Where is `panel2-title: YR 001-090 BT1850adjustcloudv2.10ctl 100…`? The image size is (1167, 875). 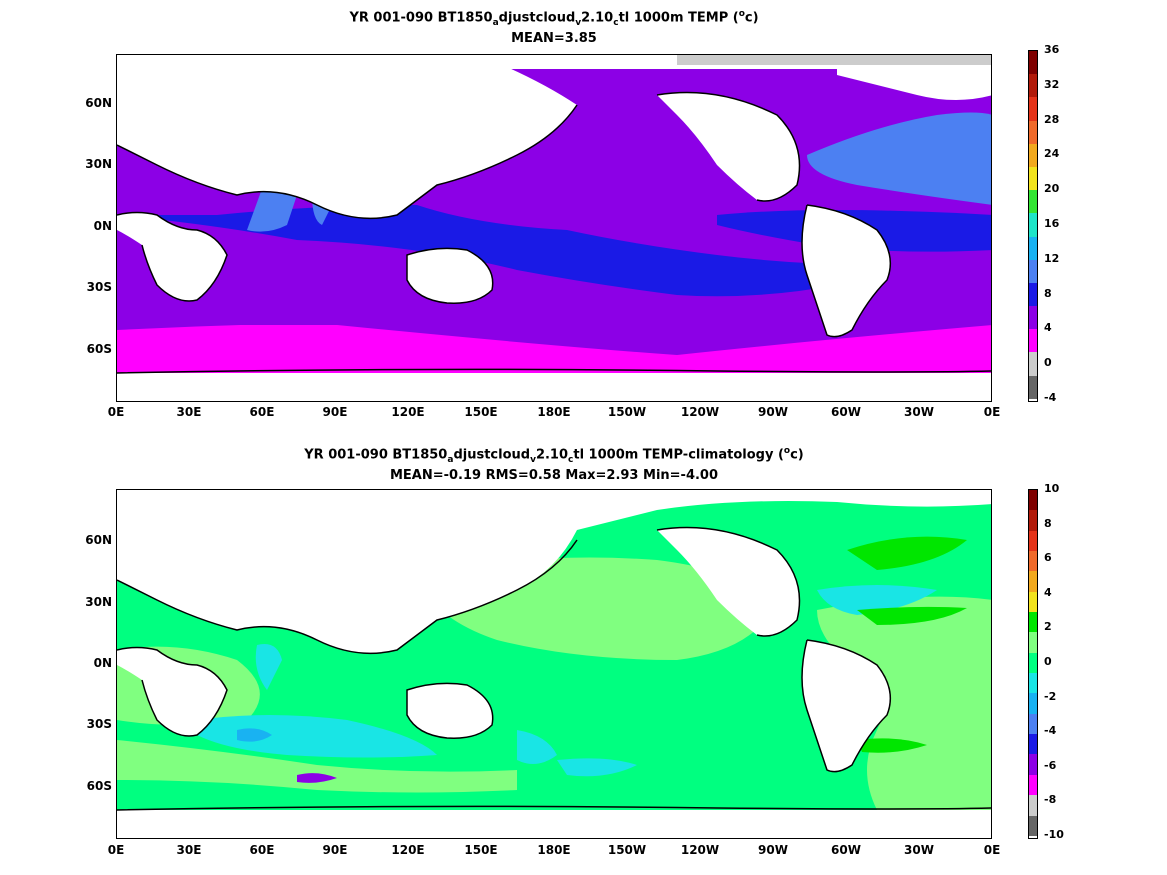 panel2-title: YR 001-090 BT1850adjustcloudv2.10ctl 100… is located at coordinates (554, 455).